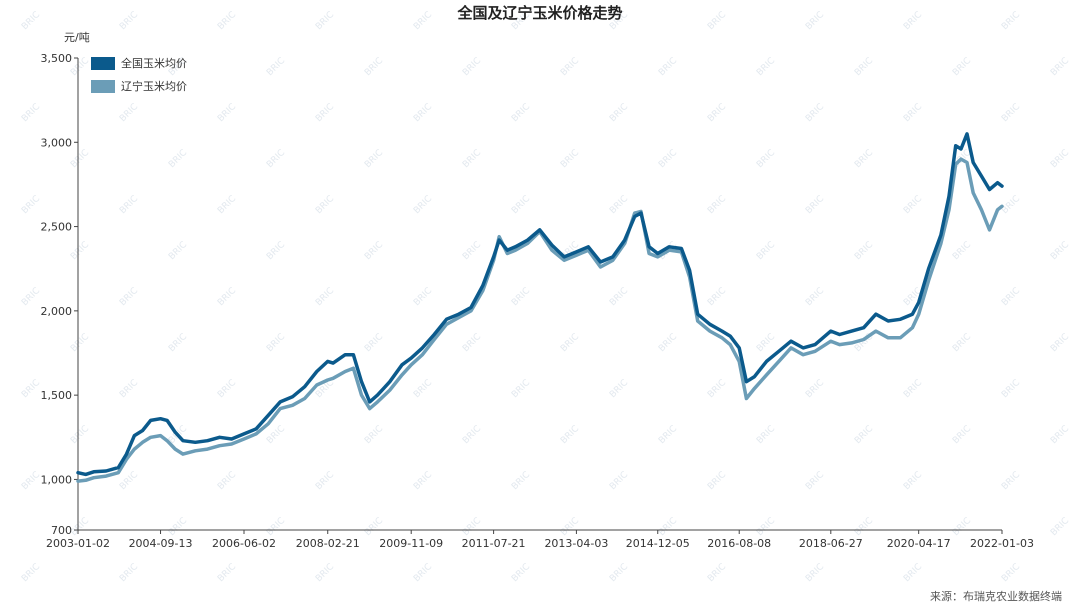  Describe the element at coordinates (831, 543) in the screenshot. I see `x-tick-label: 2018-06-27` at that location.